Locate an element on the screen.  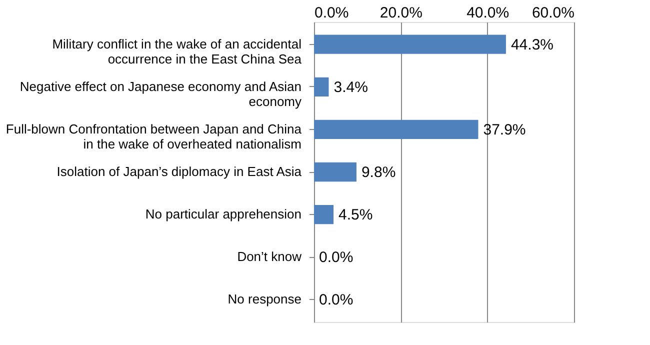
y-tick-label: Full-blown Confrontation between Japan and China in the wake of overheated nationalism is located at coordinates (154, 136).